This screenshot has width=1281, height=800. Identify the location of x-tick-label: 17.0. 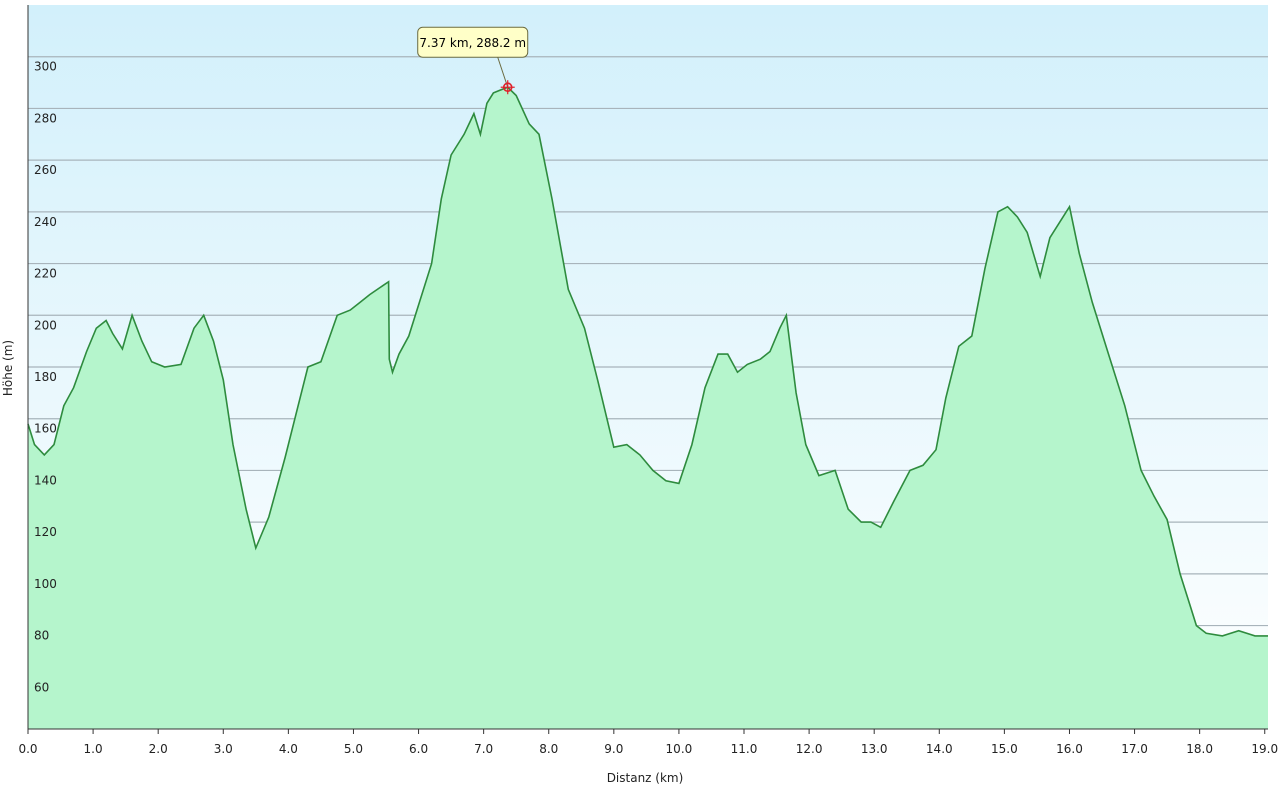
(1134, 749).